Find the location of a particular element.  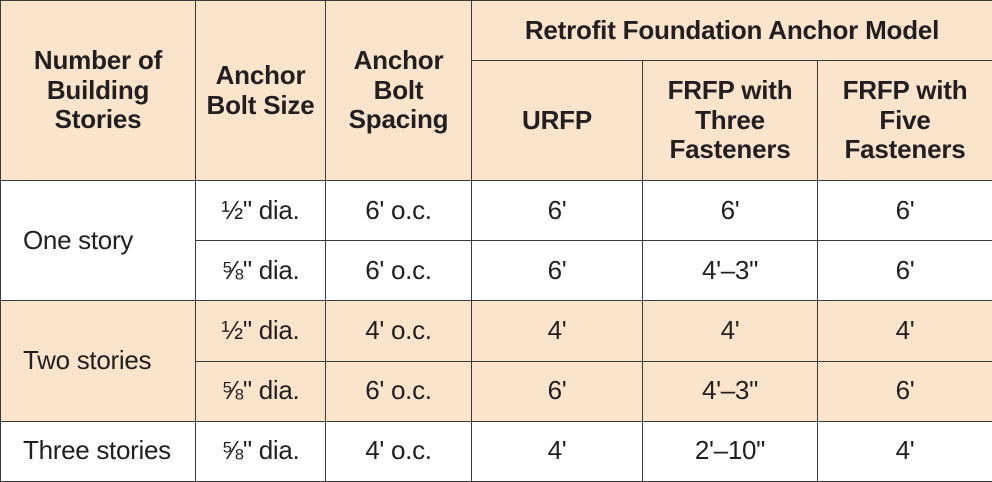

frfp3-cell: 4' is located at coordinates (730, 331).